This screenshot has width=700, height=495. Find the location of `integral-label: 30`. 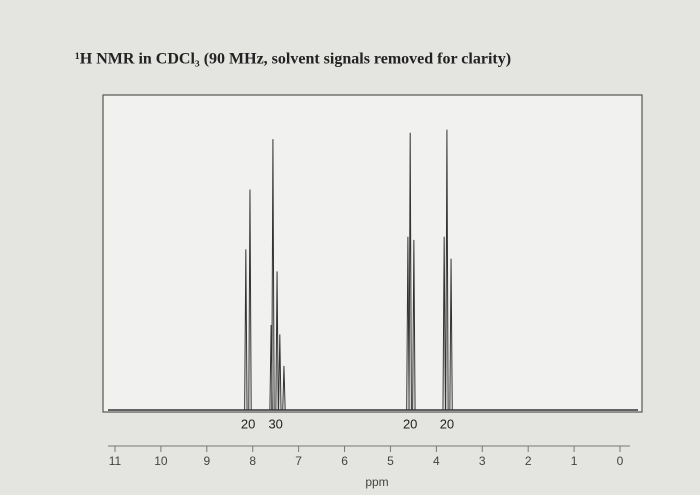

integral-label: 30 is located at coordinates (275, 423).